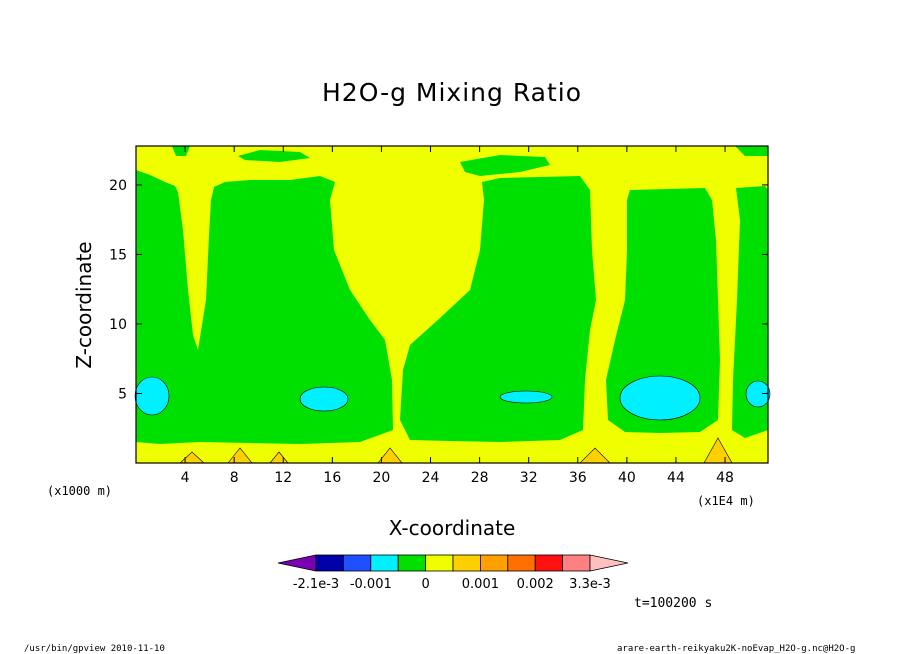  I want to click on y-tick-label: 5, so click(122, 394).